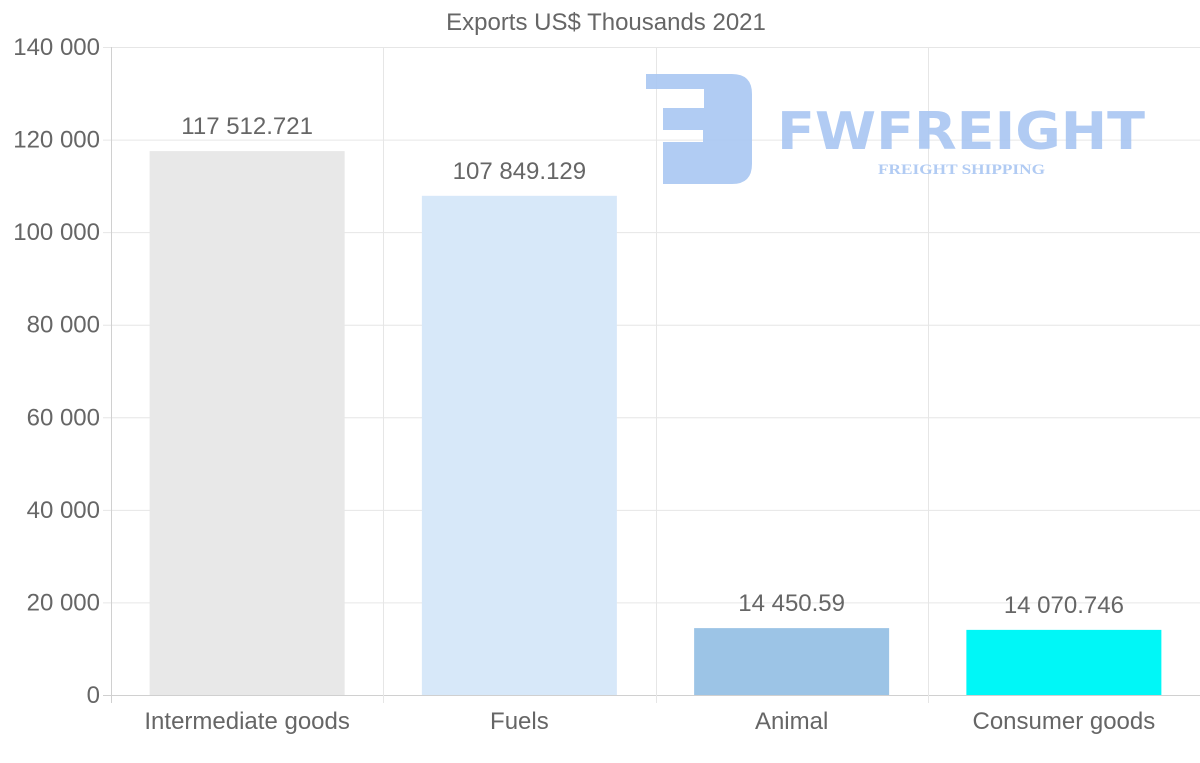  What do you see at coordinates (791, 603) in the screenshot?
I see `data-label: 14 450.59` at bounding box center [791, 603].